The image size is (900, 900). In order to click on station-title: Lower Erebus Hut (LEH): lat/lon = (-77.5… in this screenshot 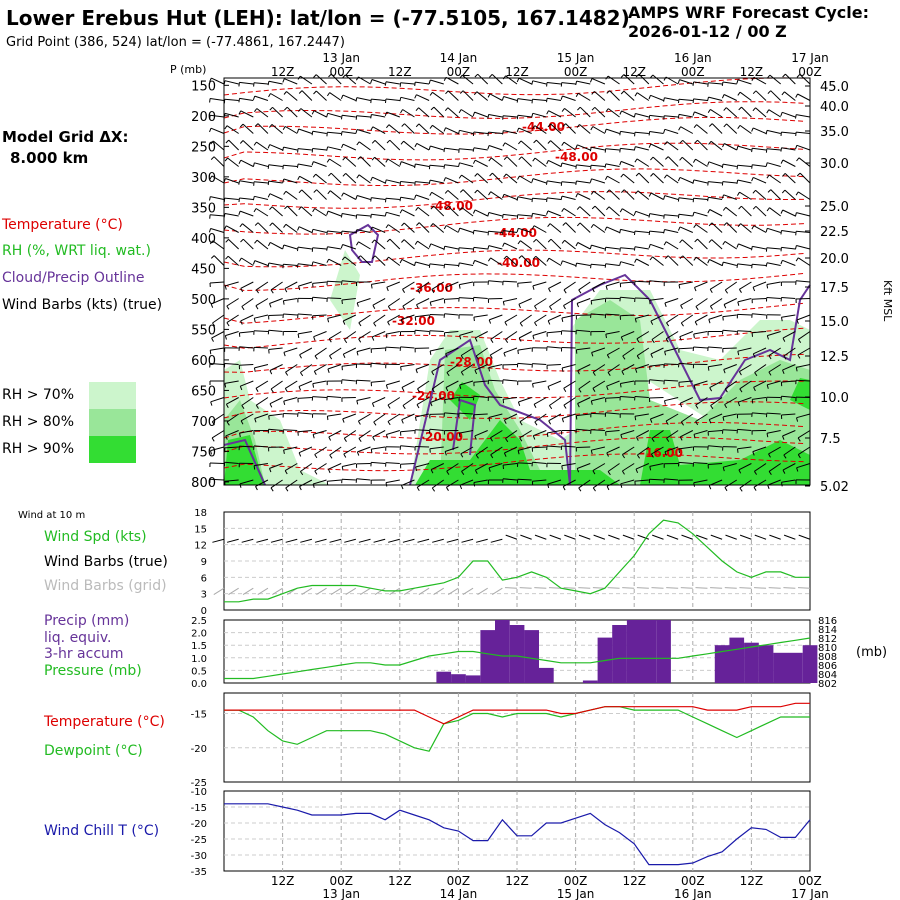, I will do `click(318, 18)`.